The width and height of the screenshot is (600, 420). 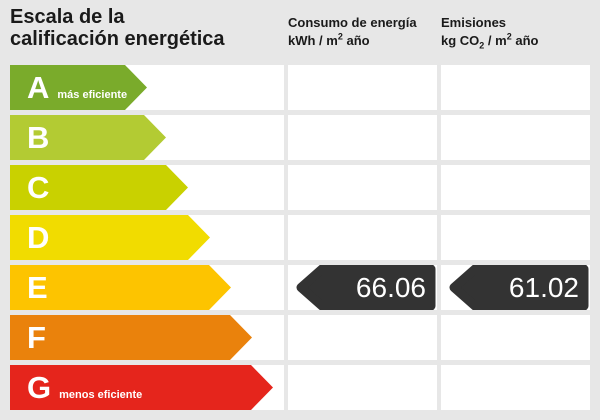 I want to click on scale-cell-c: C, so click(x=147, y=187).